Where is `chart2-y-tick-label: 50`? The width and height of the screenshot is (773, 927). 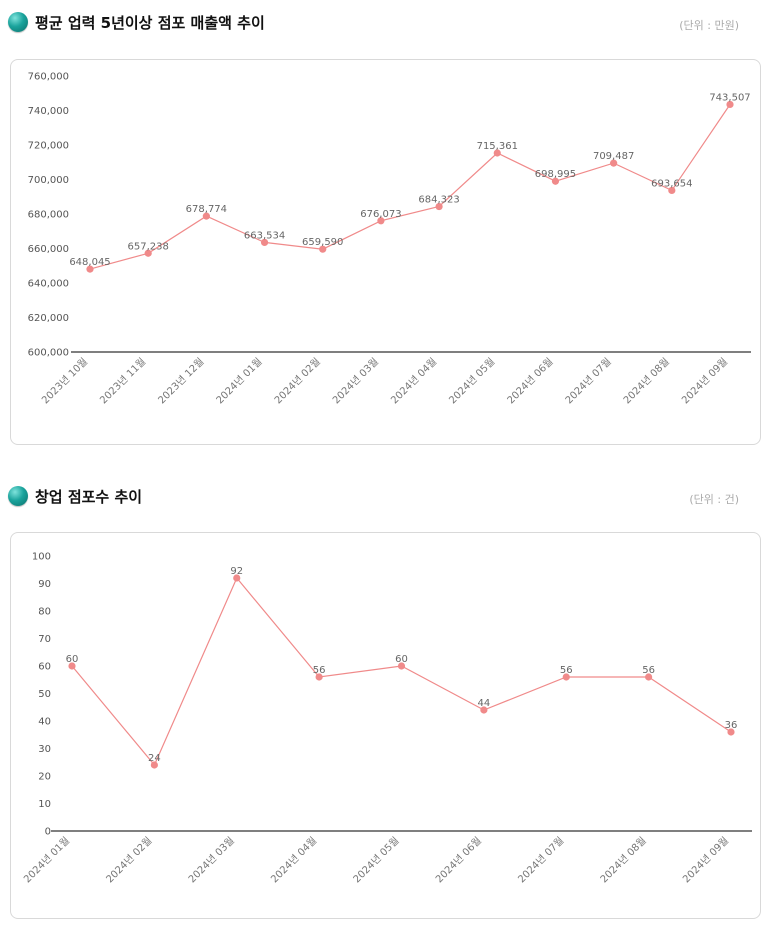 chart2-y-tick-label: 50 is located at coordinates (44, 694).